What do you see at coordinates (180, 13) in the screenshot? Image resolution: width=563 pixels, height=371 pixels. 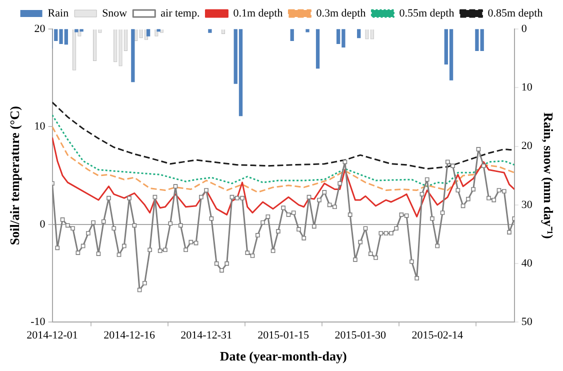 I see `legend-label: air temp.` at bounding box center [180, 13].